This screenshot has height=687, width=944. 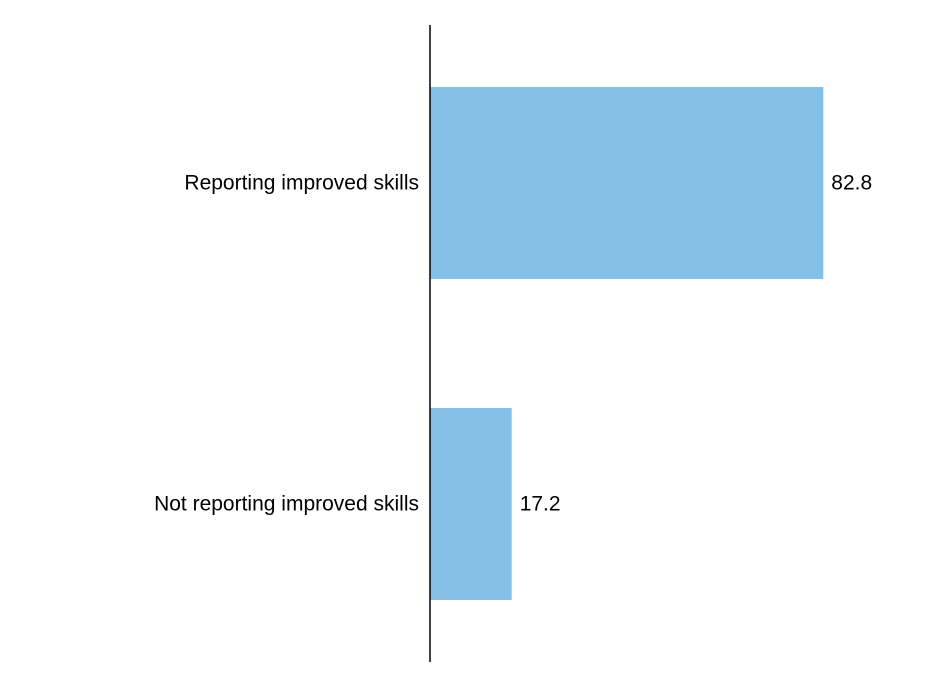 What do you see at coordinates (540, 504) in the screenshot?
I see `value-label-2: 17.2` at bounding box center [540, 504].